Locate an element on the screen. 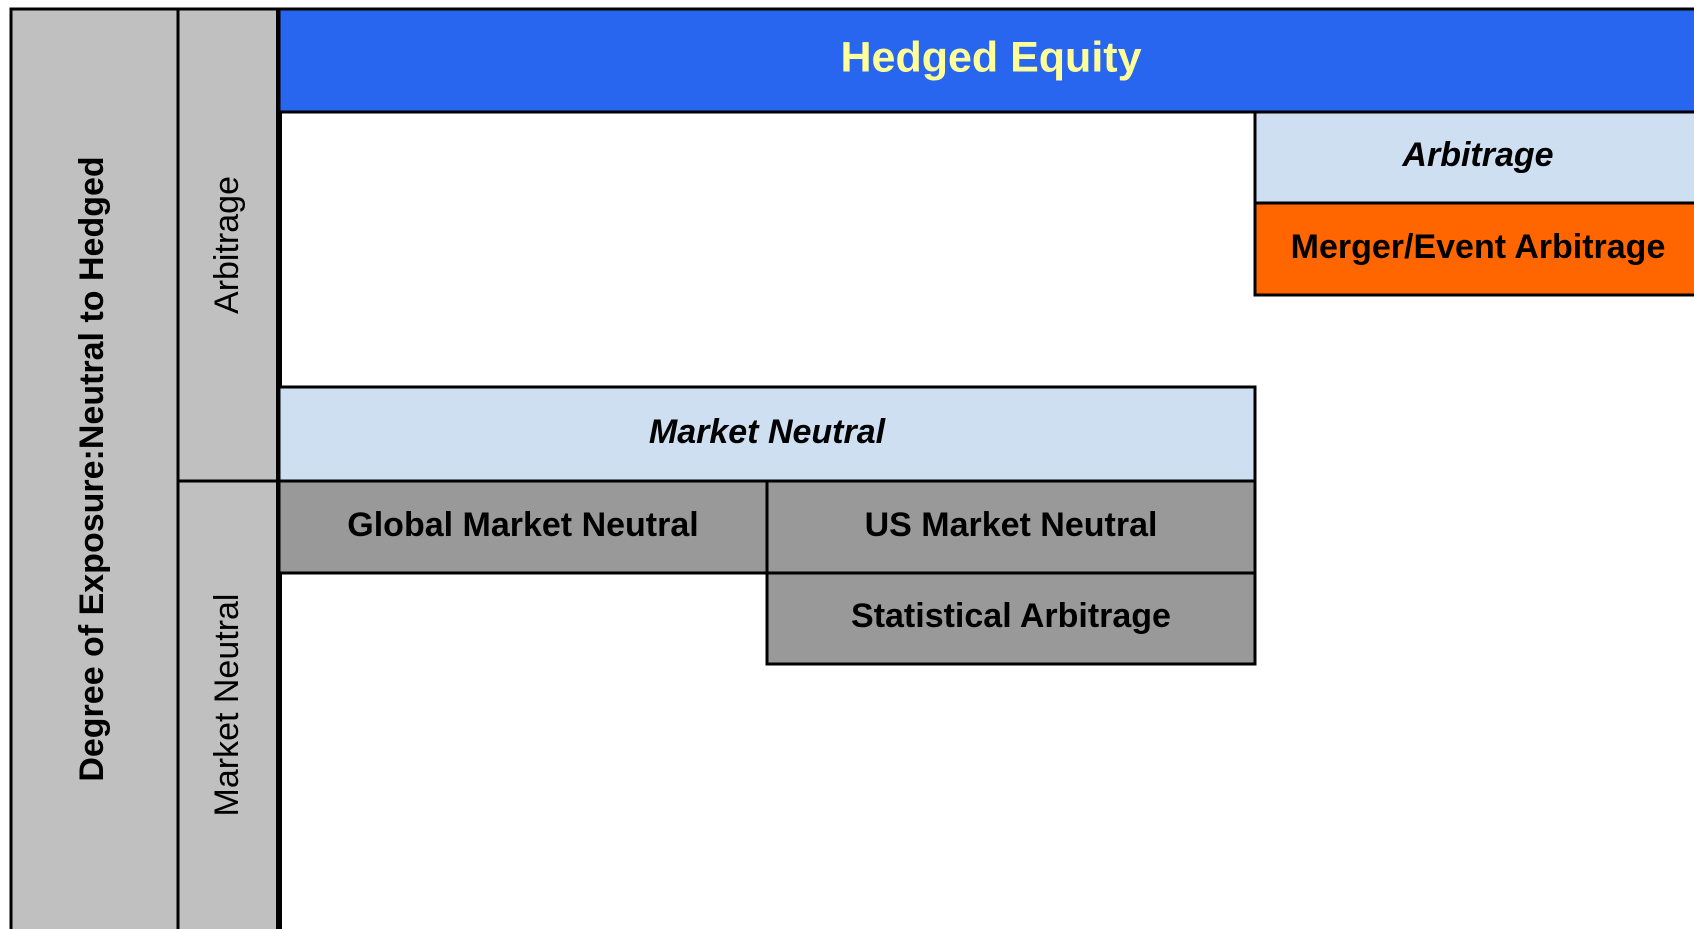  cell-label: Global Market Neutral is located at coordinates (522, 525).